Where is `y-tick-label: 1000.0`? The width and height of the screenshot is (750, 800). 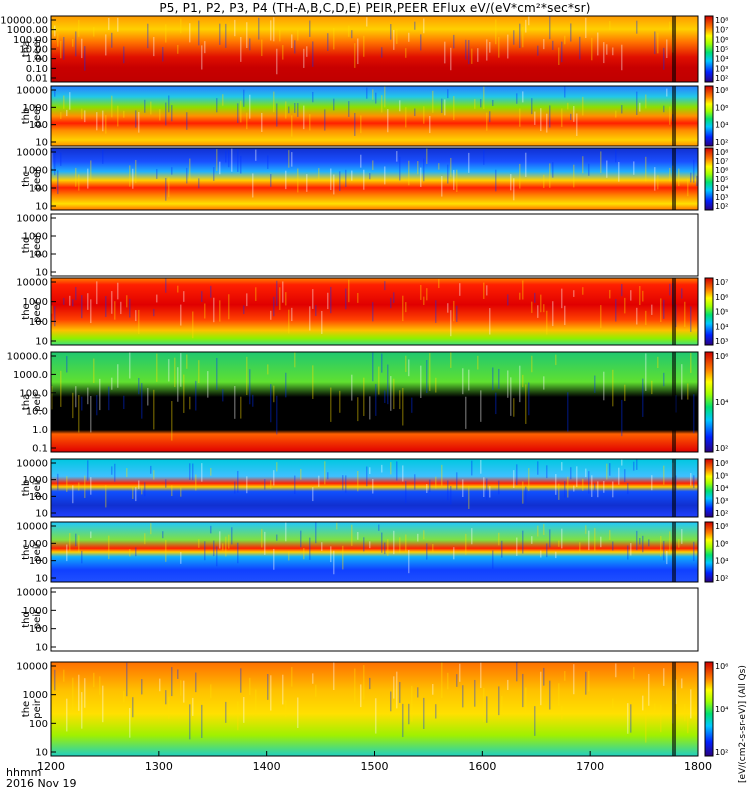
y-tick-label: 1000.0 is located at coordinates (30, 375).